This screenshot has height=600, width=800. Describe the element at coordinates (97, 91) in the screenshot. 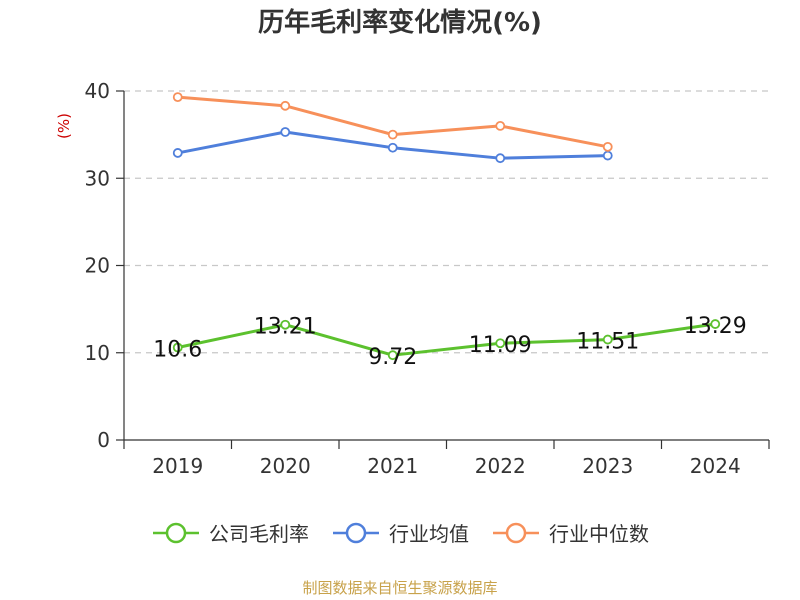

I see `y-tick-label: 40` at that location.